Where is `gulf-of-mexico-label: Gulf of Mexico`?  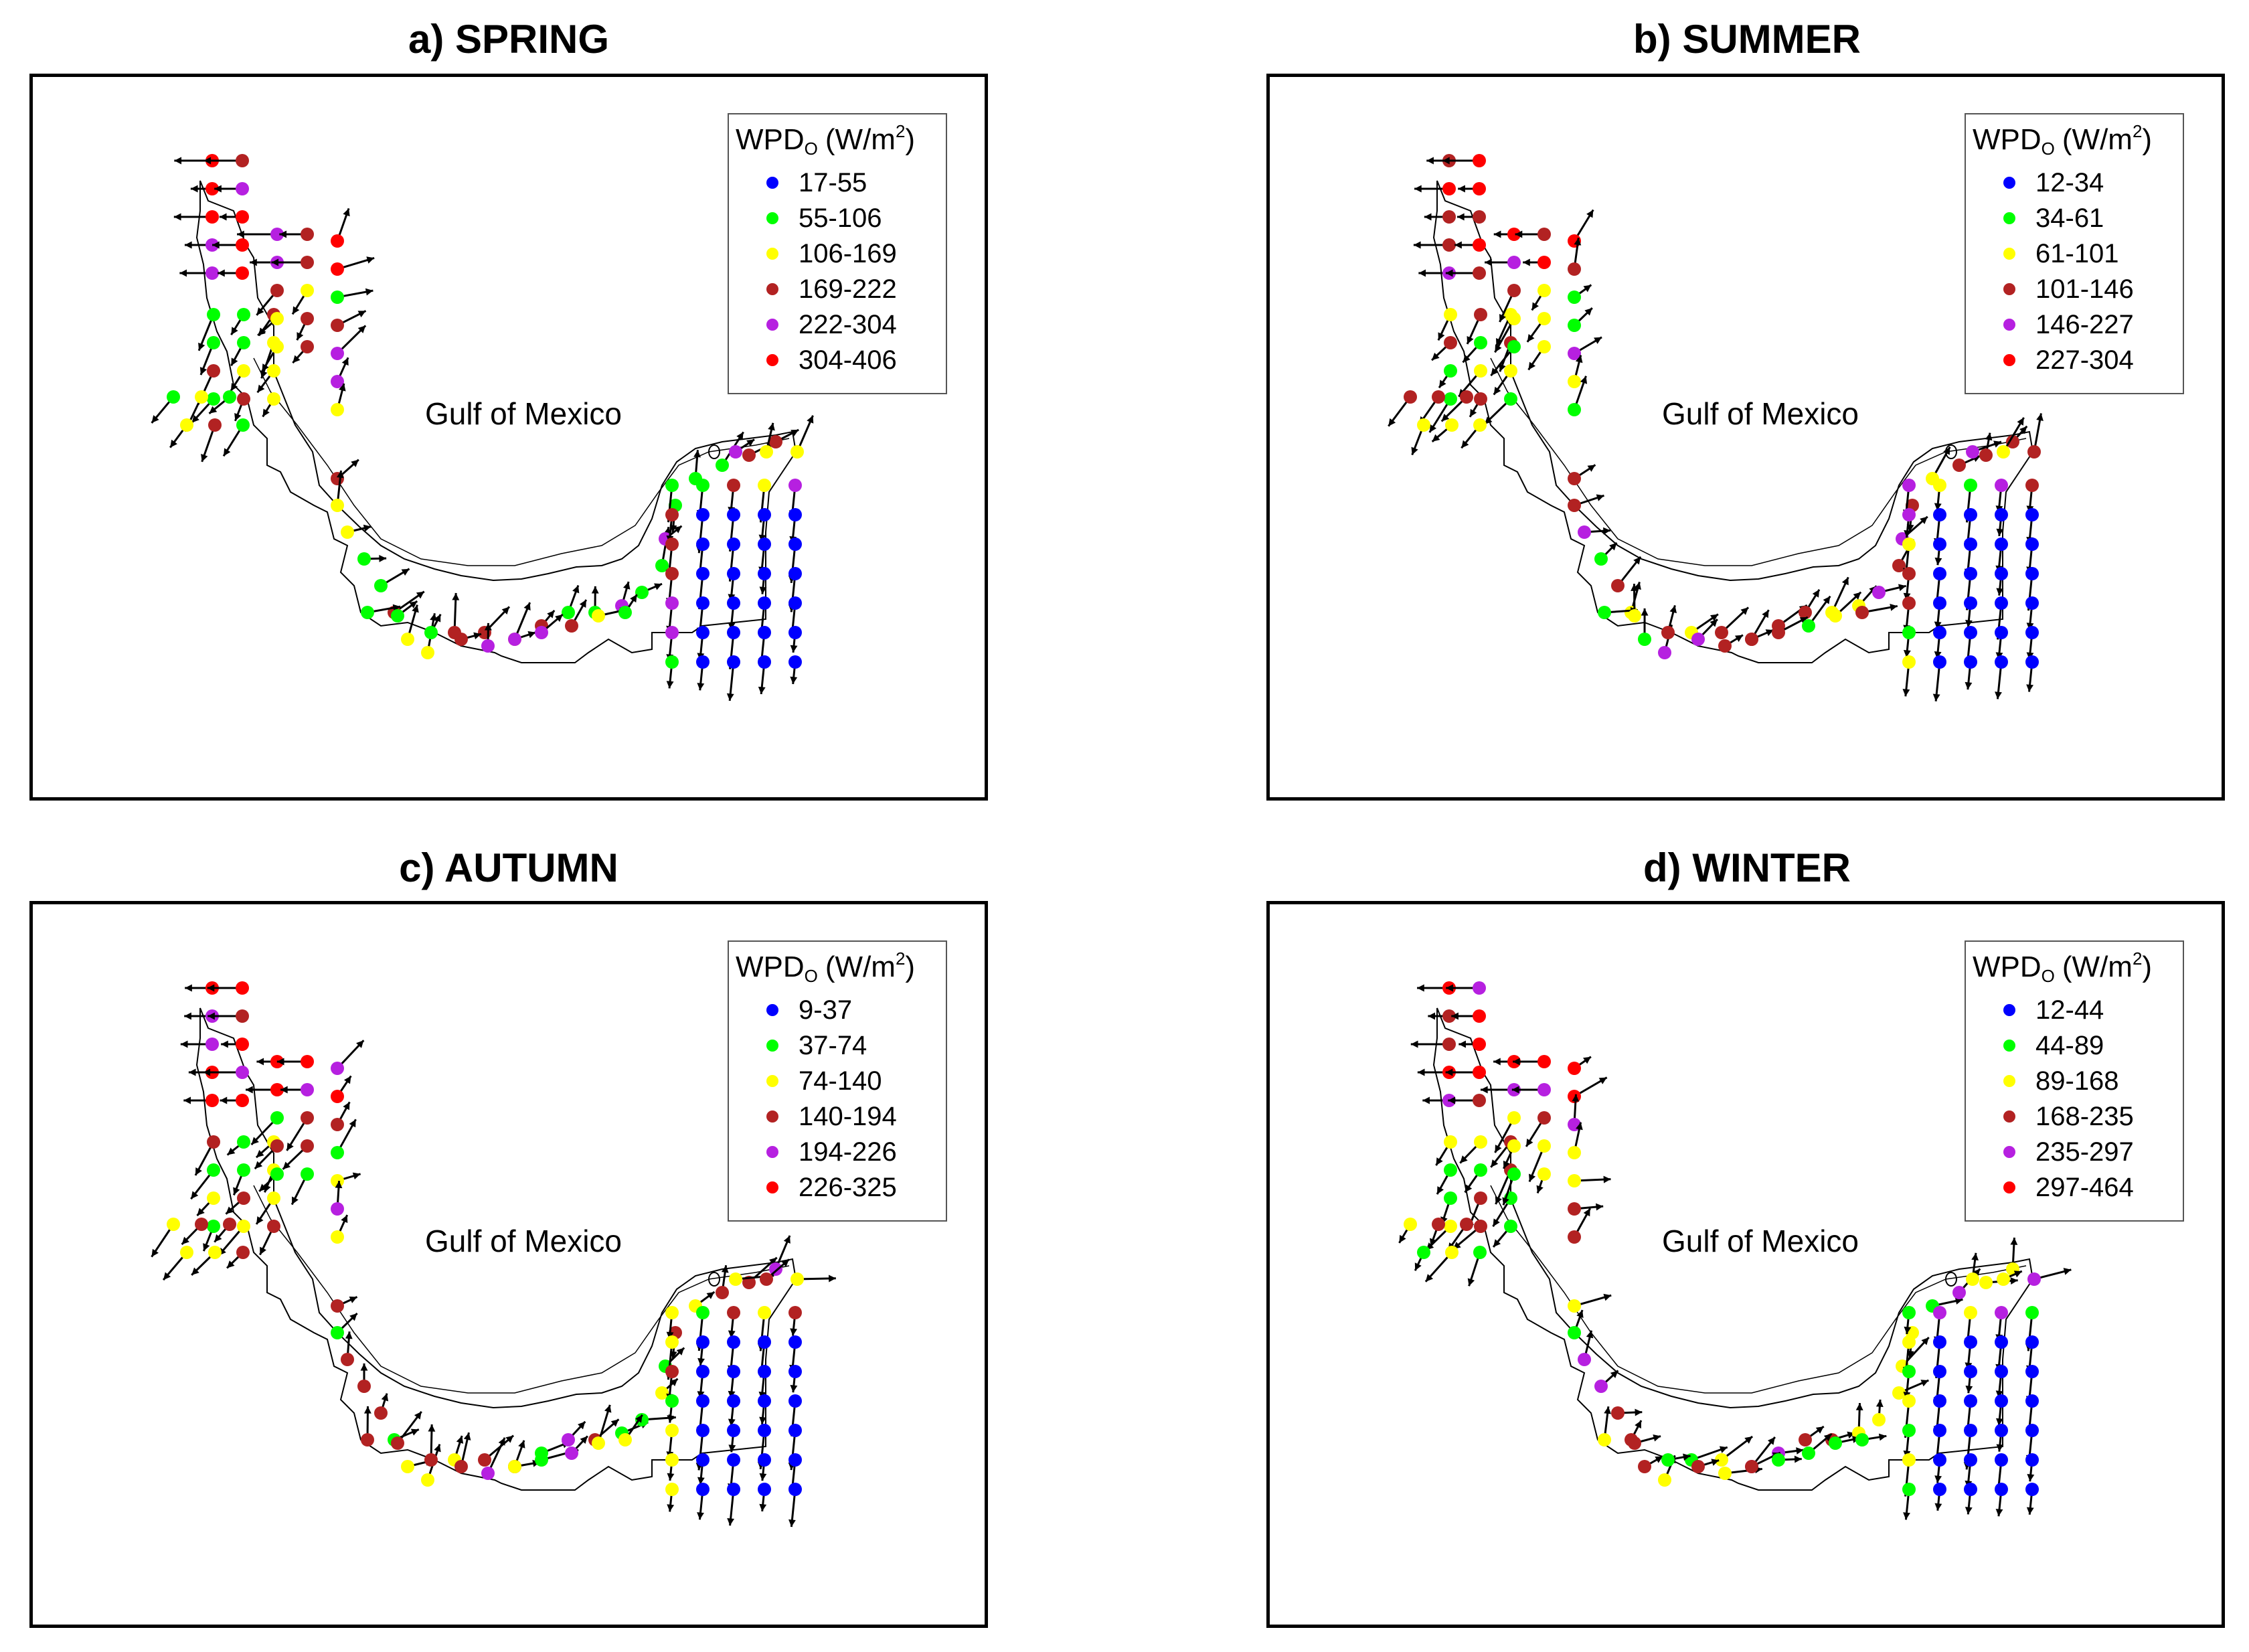 gulf-of-mexico-label: Gulf of Mexico is located at coordinates (523, 1241).